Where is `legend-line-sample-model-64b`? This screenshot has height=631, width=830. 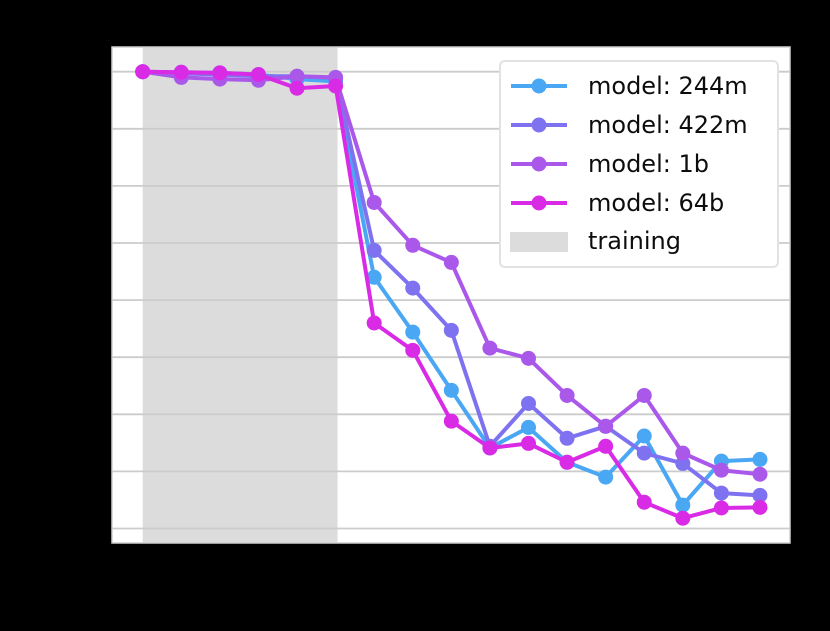 legend-line-sample-model-64b is located at coordinates (539, 203).